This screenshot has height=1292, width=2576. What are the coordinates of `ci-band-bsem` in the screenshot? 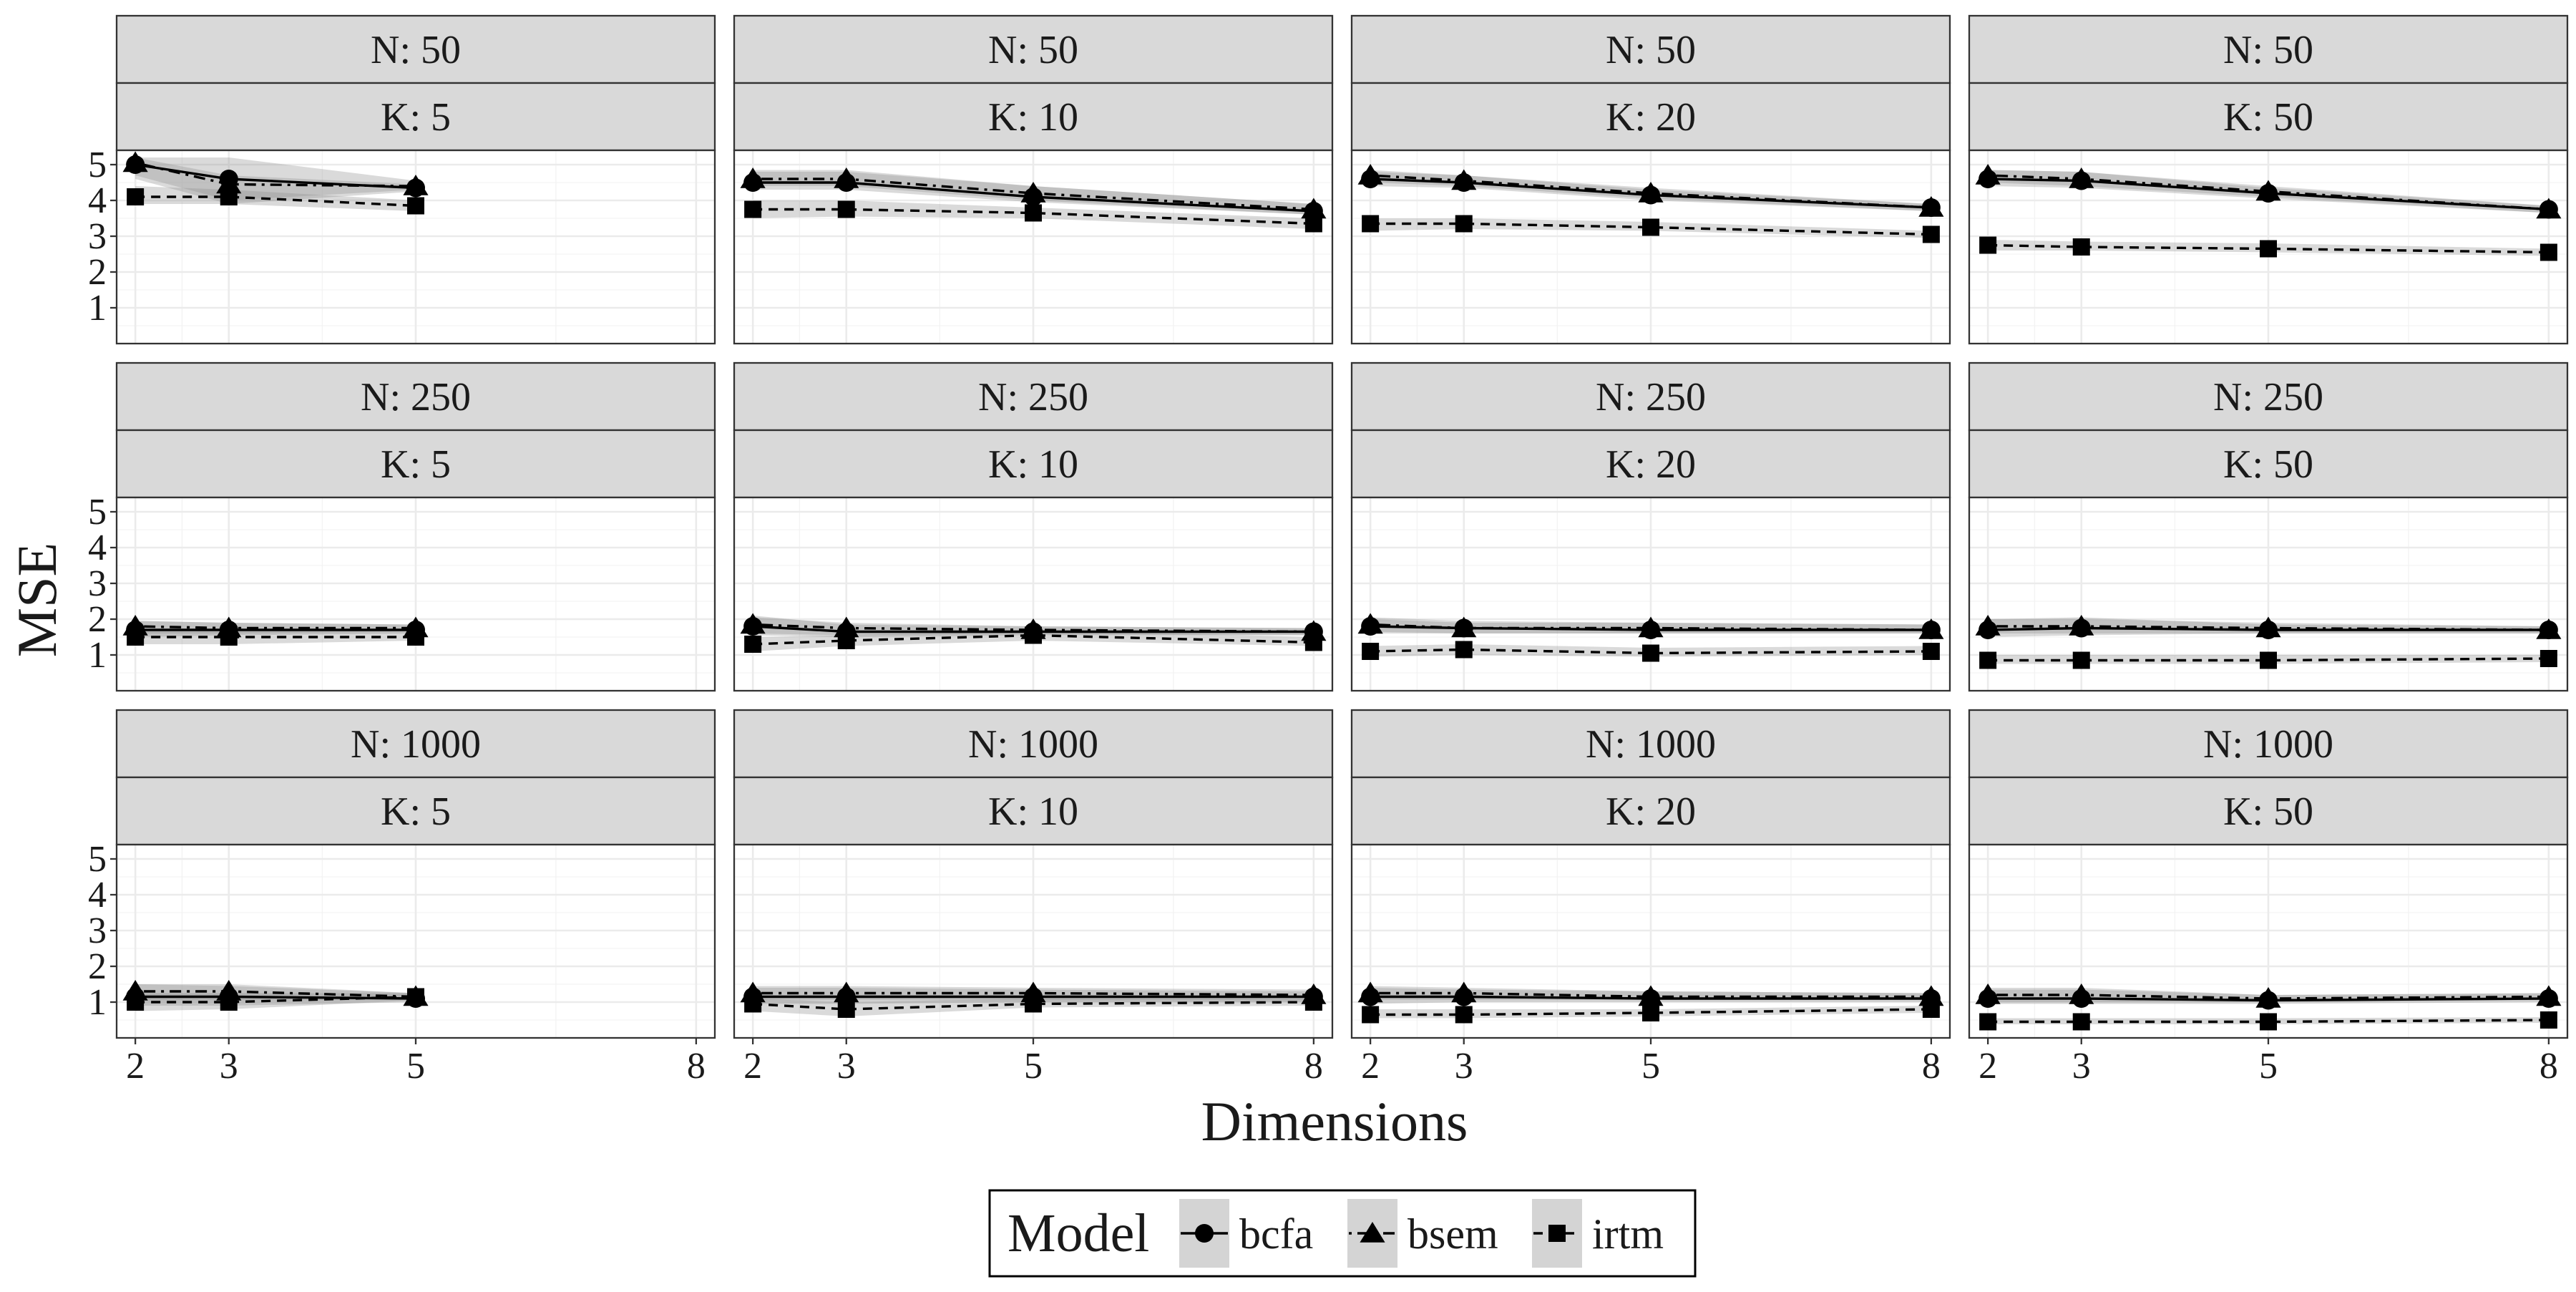 It's located at (275, 178).